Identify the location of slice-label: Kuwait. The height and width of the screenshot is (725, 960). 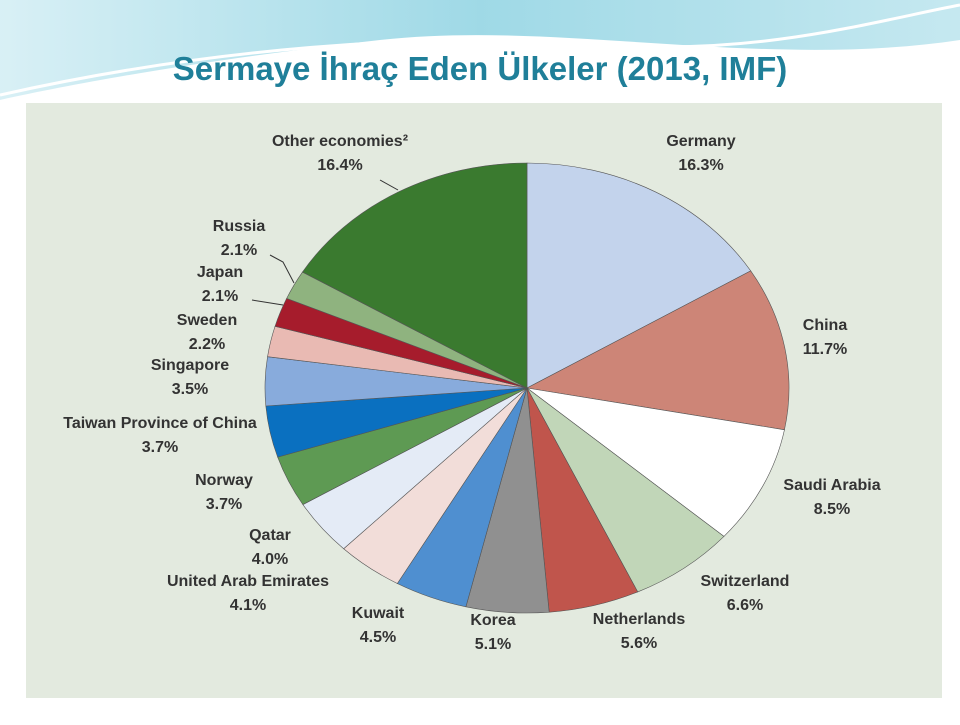
(378, 613).